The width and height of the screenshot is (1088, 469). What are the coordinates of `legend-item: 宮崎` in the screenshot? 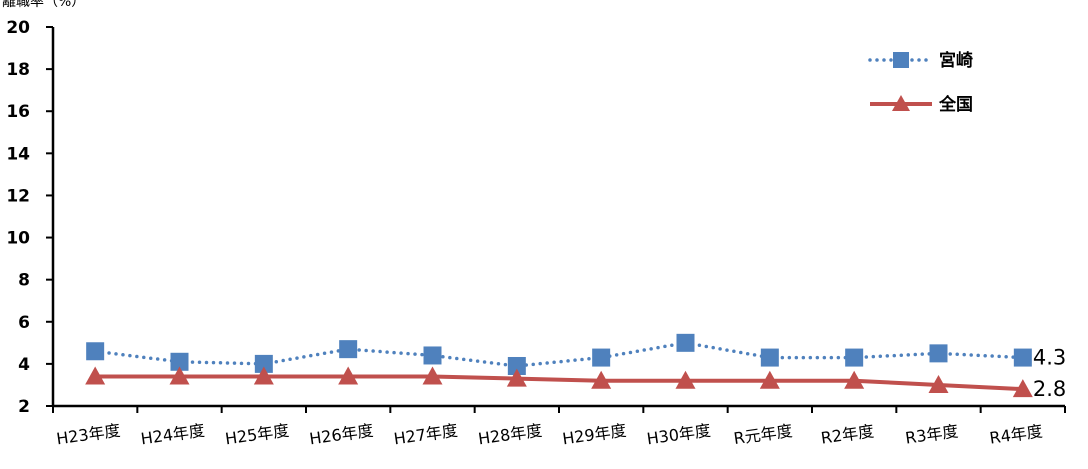 It's located at (920, 60).